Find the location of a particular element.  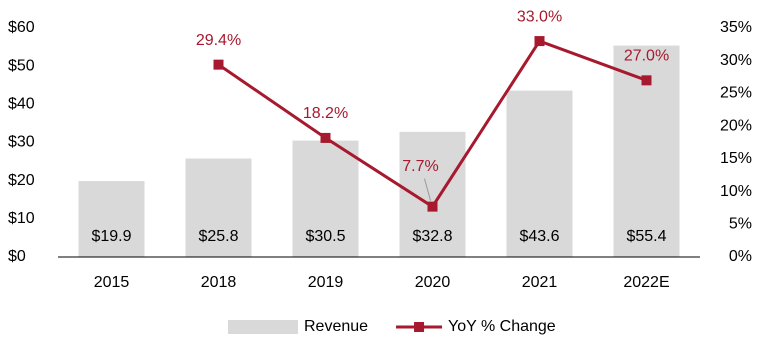

line-value-label: 7.7% is located at coordinates (420, 166).